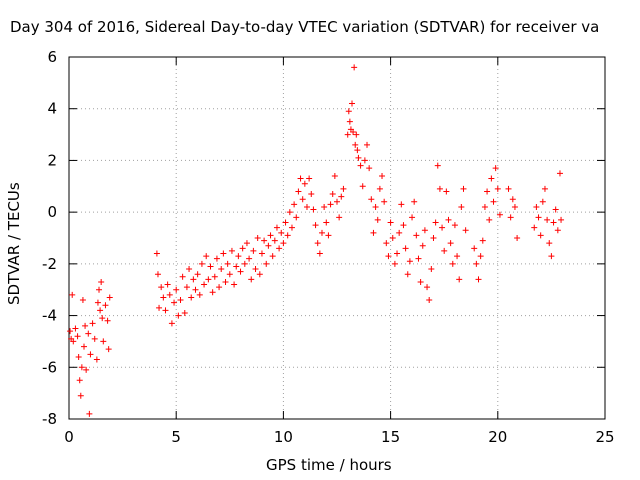 Image resolution: width=640 pixels, height=480 pixels. Describe the element at coordinates (14, 243) in the screenshot. I see `y-axis-label: SDTVAR / TECUs` at that location.